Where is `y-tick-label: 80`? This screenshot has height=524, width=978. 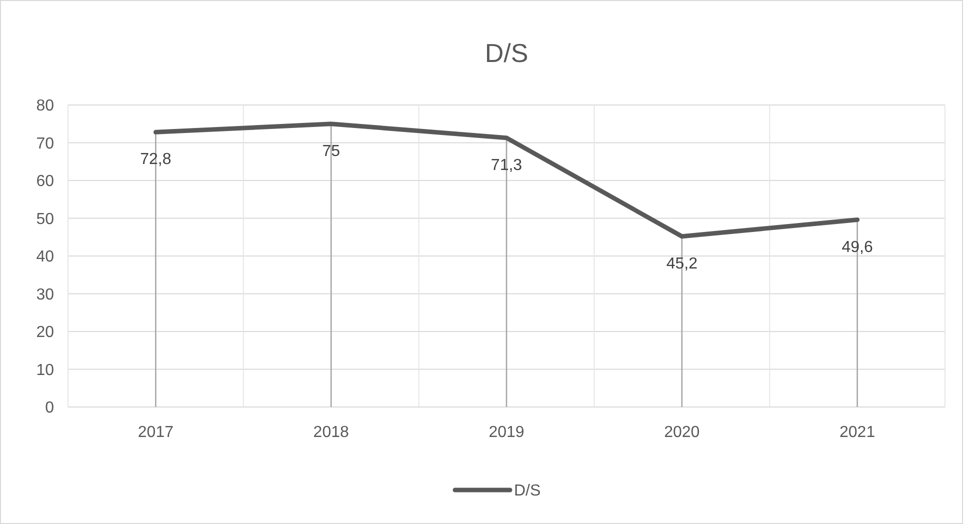 y-tick-label: 80 is located at coordinates (45, 106).